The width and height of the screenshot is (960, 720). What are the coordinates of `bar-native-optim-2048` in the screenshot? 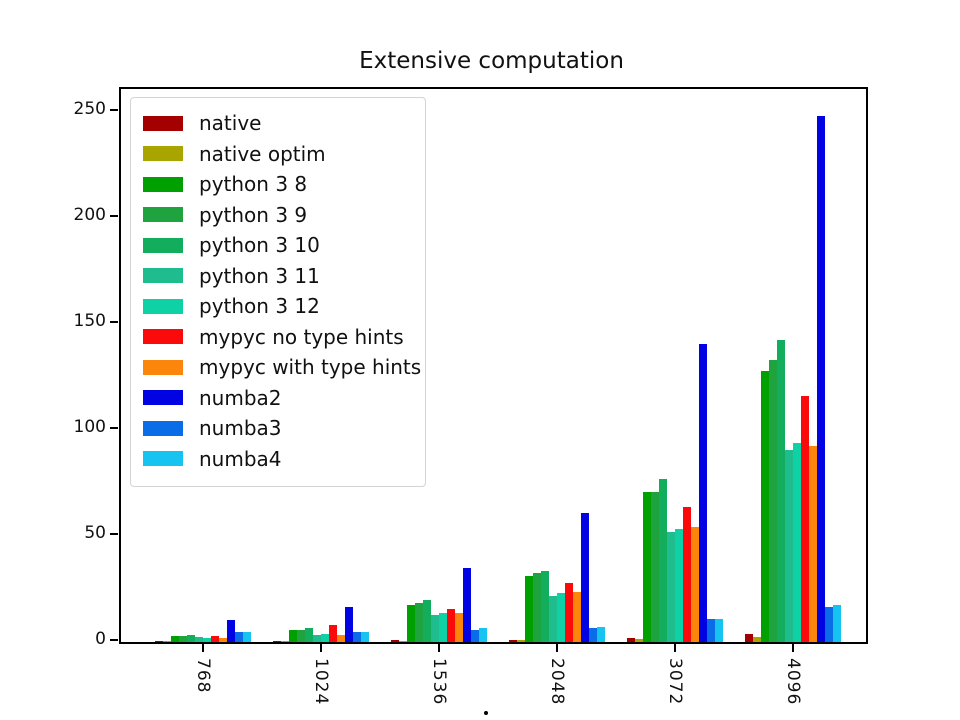 It's located at (521, 641).